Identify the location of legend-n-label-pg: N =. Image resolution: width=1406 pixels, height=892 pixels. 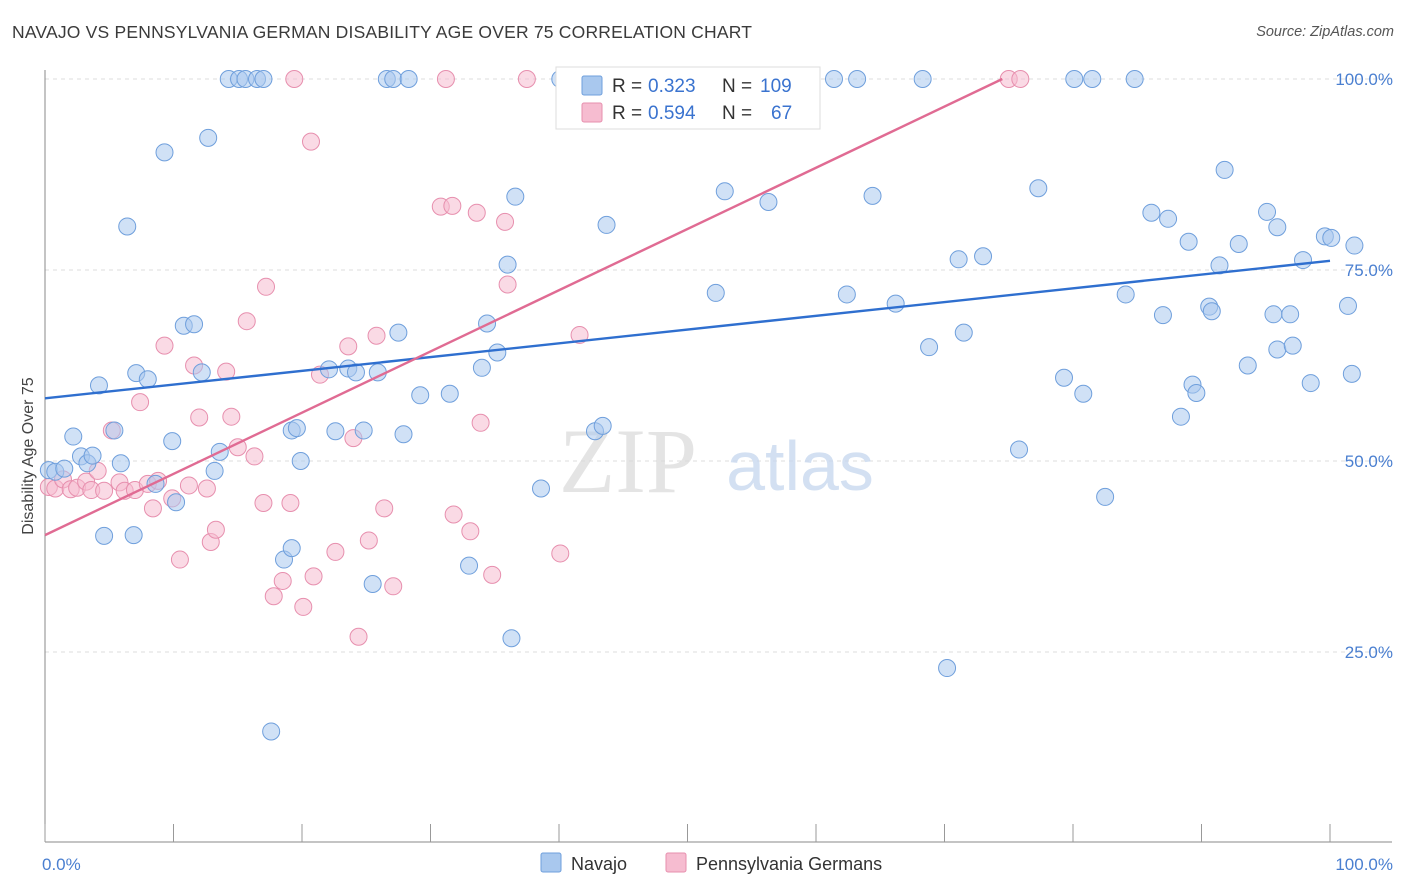
(737, 113).